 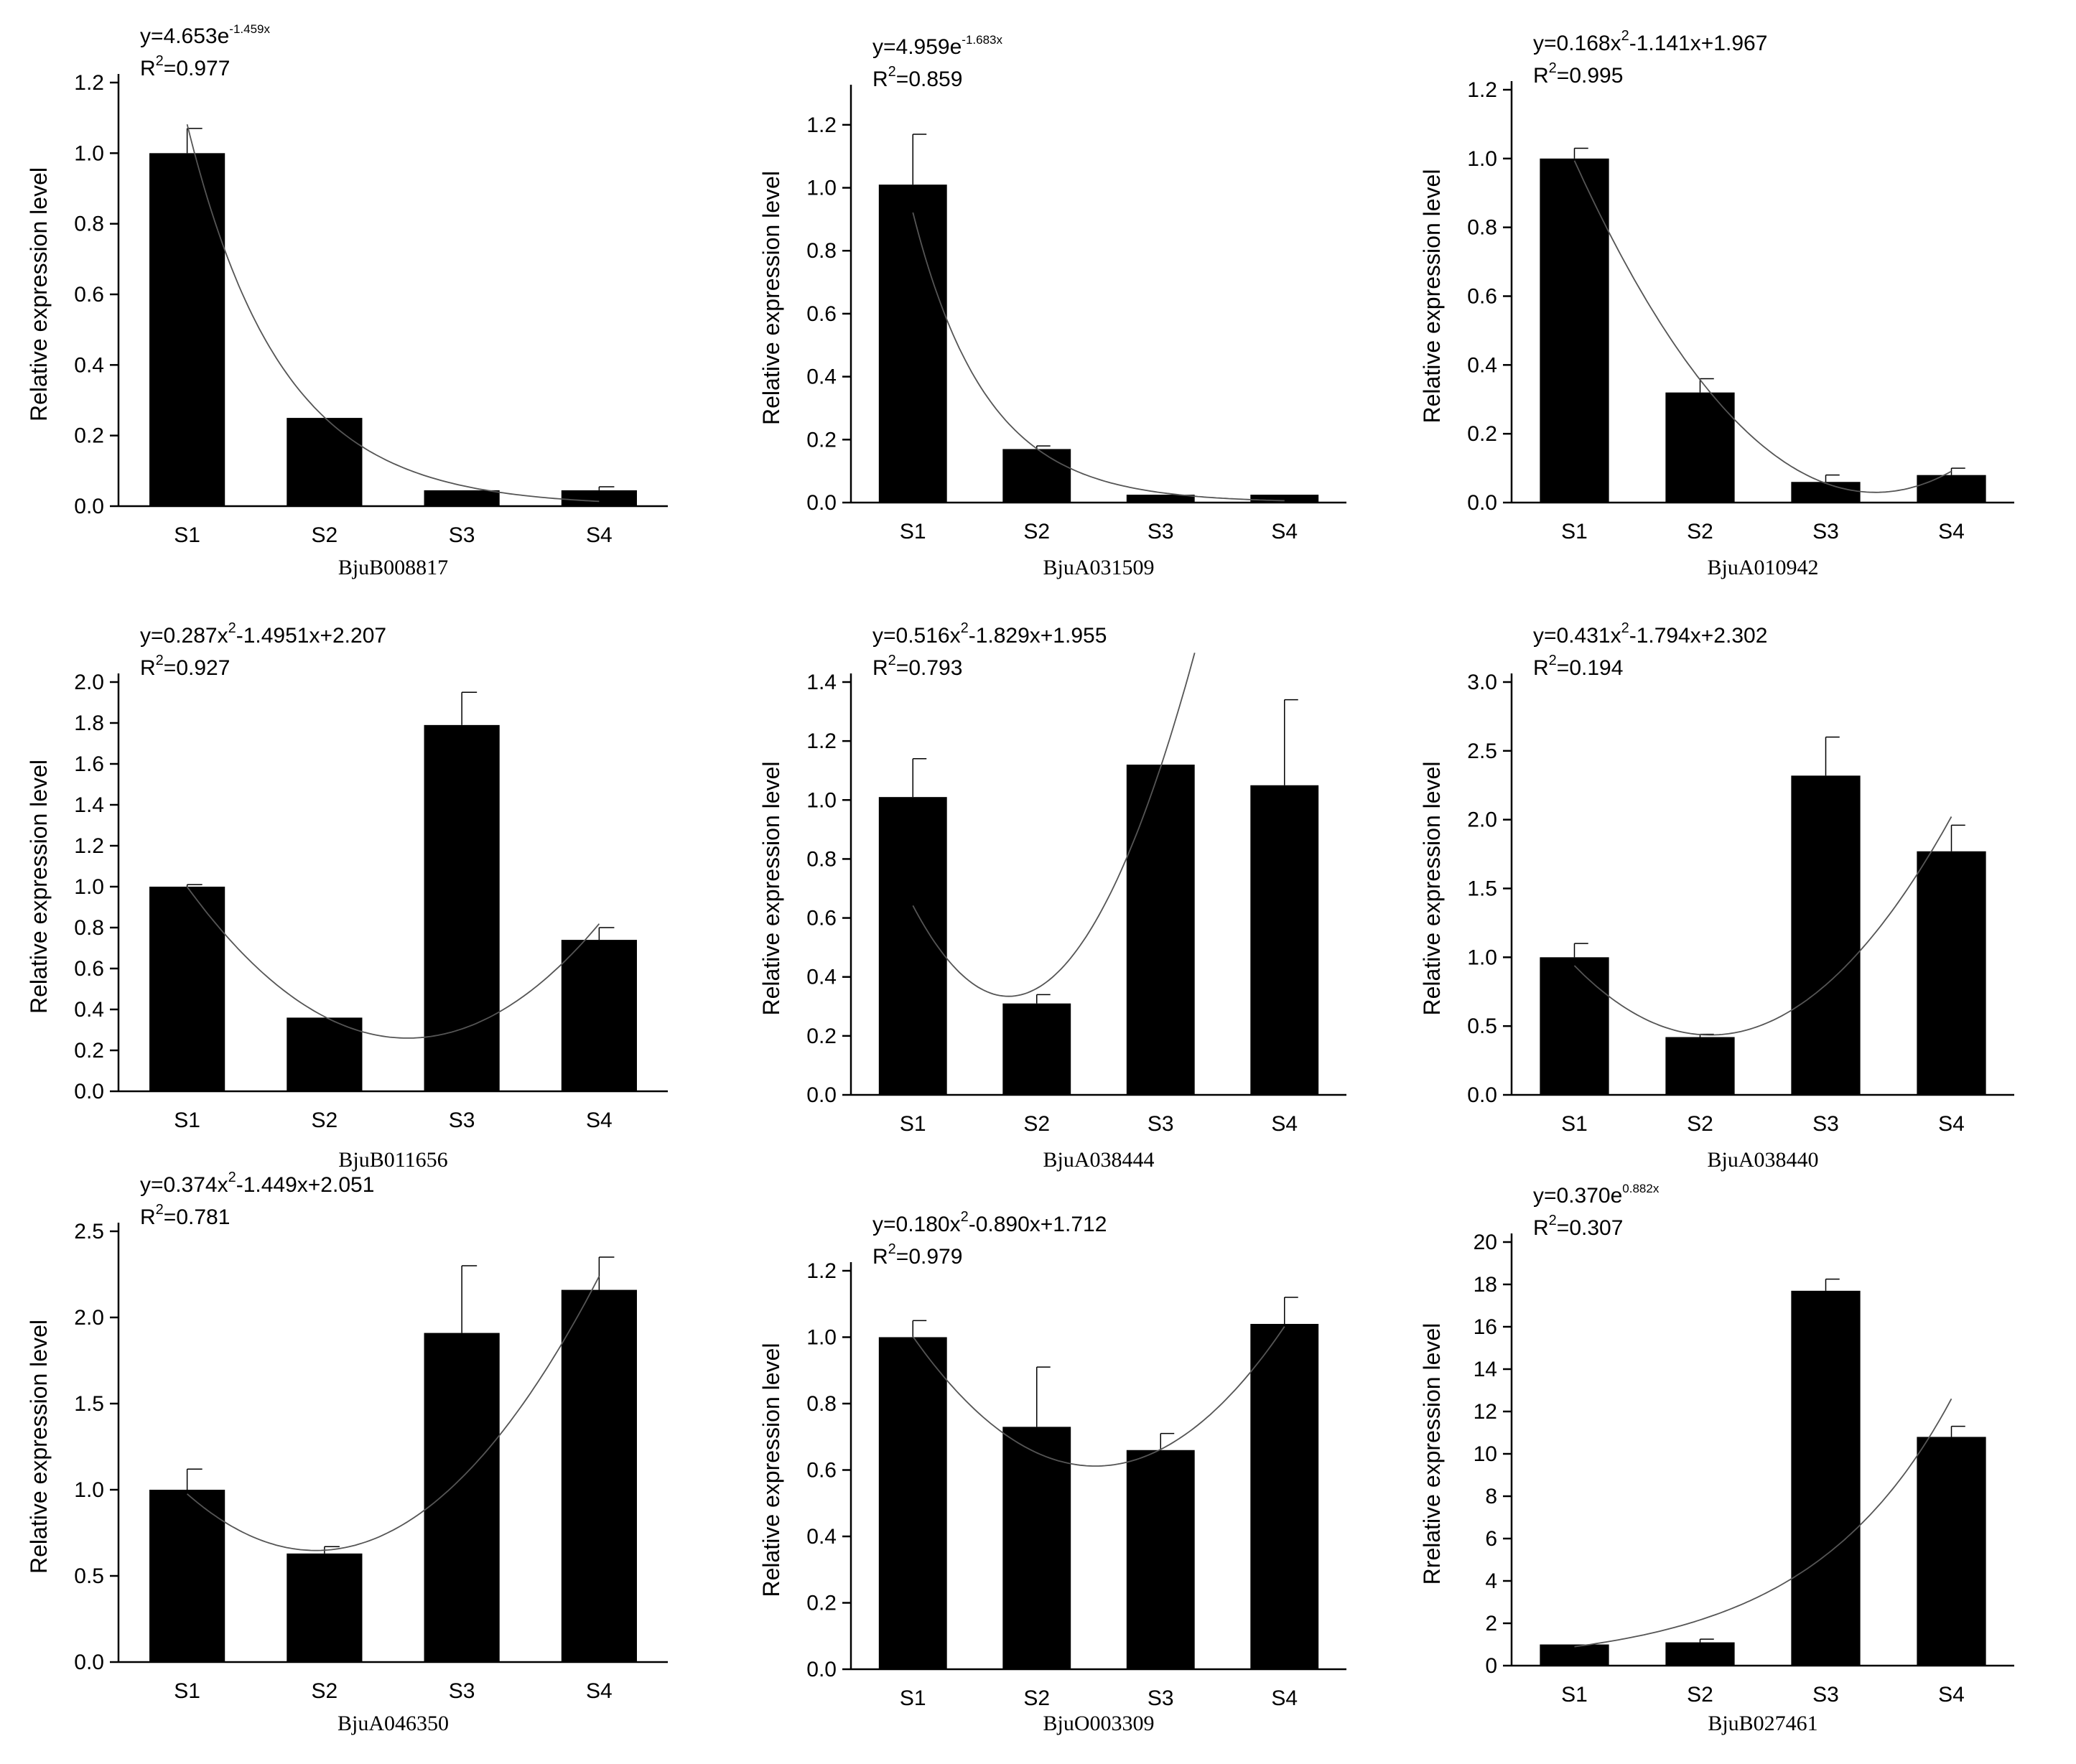 What do you see at coordinates (1832, 478) in the screenshot?
I see `error-bar-S3` at bounding box center [1832, 478].